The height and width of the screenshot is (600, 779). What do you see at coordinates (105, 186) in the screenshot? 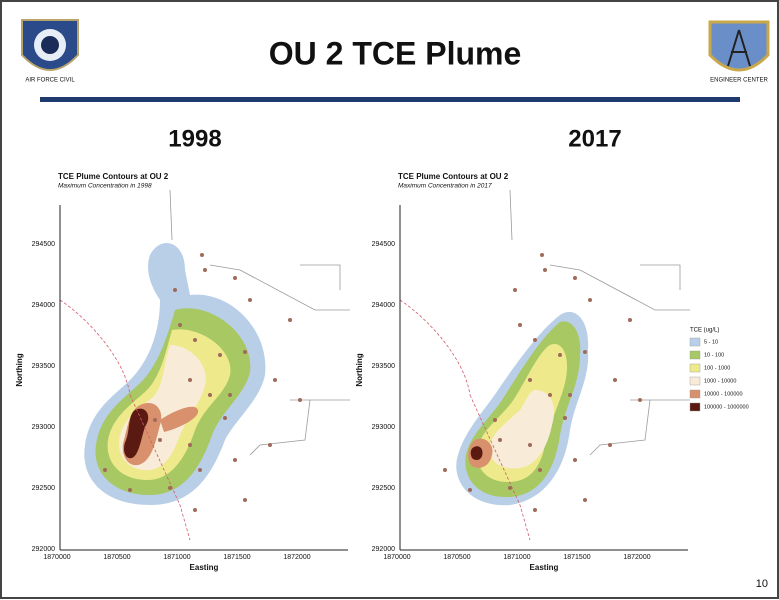
I see `map-subtitle: Maximum Concentration in 1998` at bounding box center [105, 186].